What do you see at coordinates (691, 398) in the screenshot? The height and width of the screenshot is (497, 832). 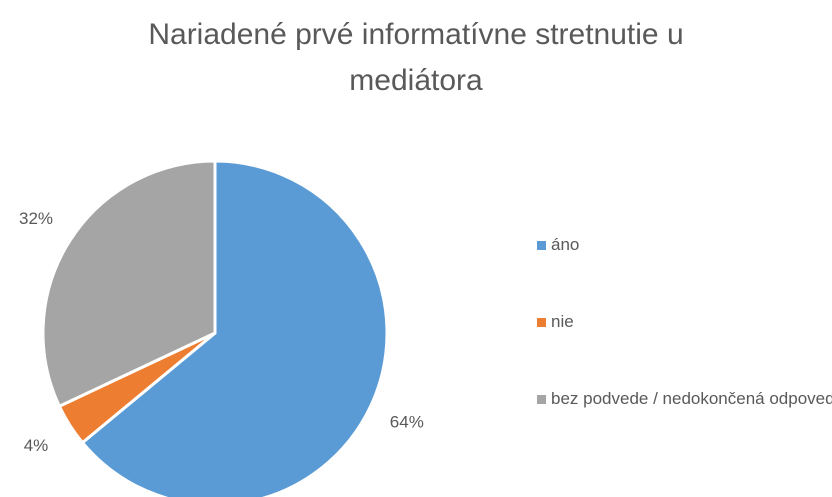 I see `legend-label: bez podvede / nedokončená odpoveď` at bounding box center [691, 398].